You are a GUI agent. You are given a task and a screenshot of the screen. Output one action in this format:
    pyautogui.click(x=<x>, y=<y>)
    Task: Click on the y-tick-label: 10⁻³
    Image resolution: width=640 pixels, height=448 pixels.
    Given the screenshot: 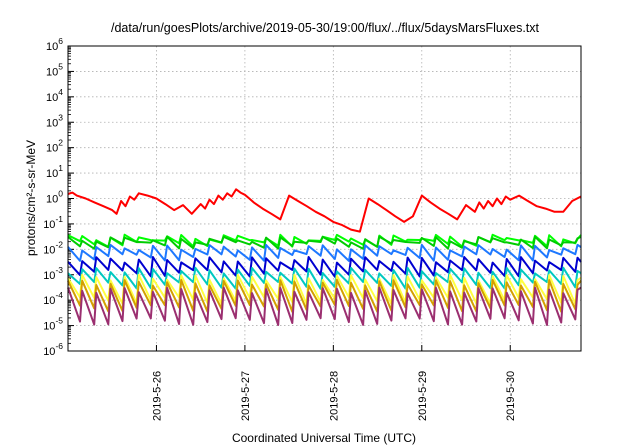 What is the action you would take?
    pyautogui.click(x=53, y=273)
    